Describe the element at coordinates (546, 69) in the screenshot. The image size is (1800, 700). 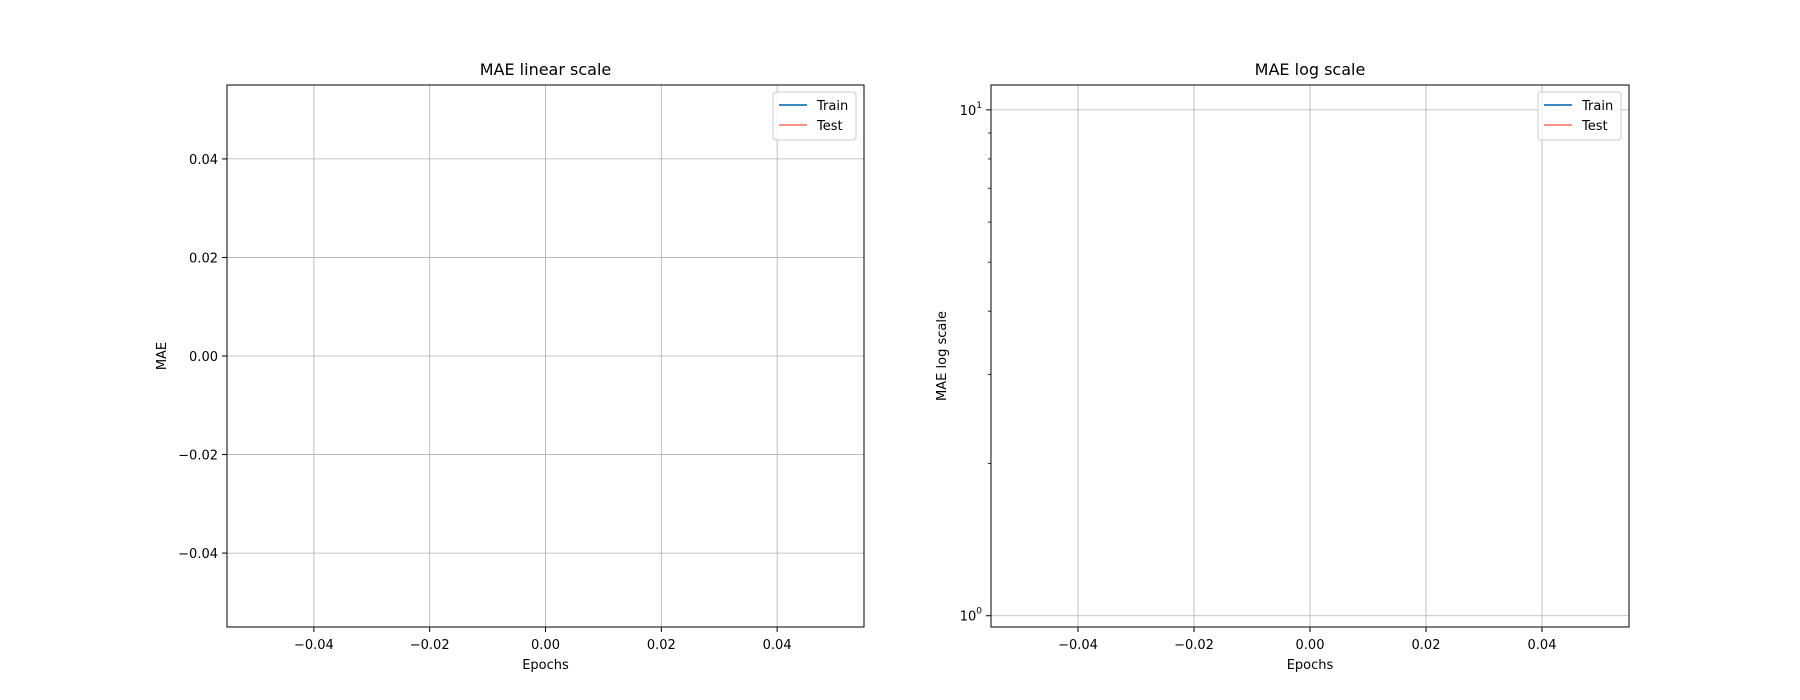
I see `chart-title: MAE linear scale` at that location.